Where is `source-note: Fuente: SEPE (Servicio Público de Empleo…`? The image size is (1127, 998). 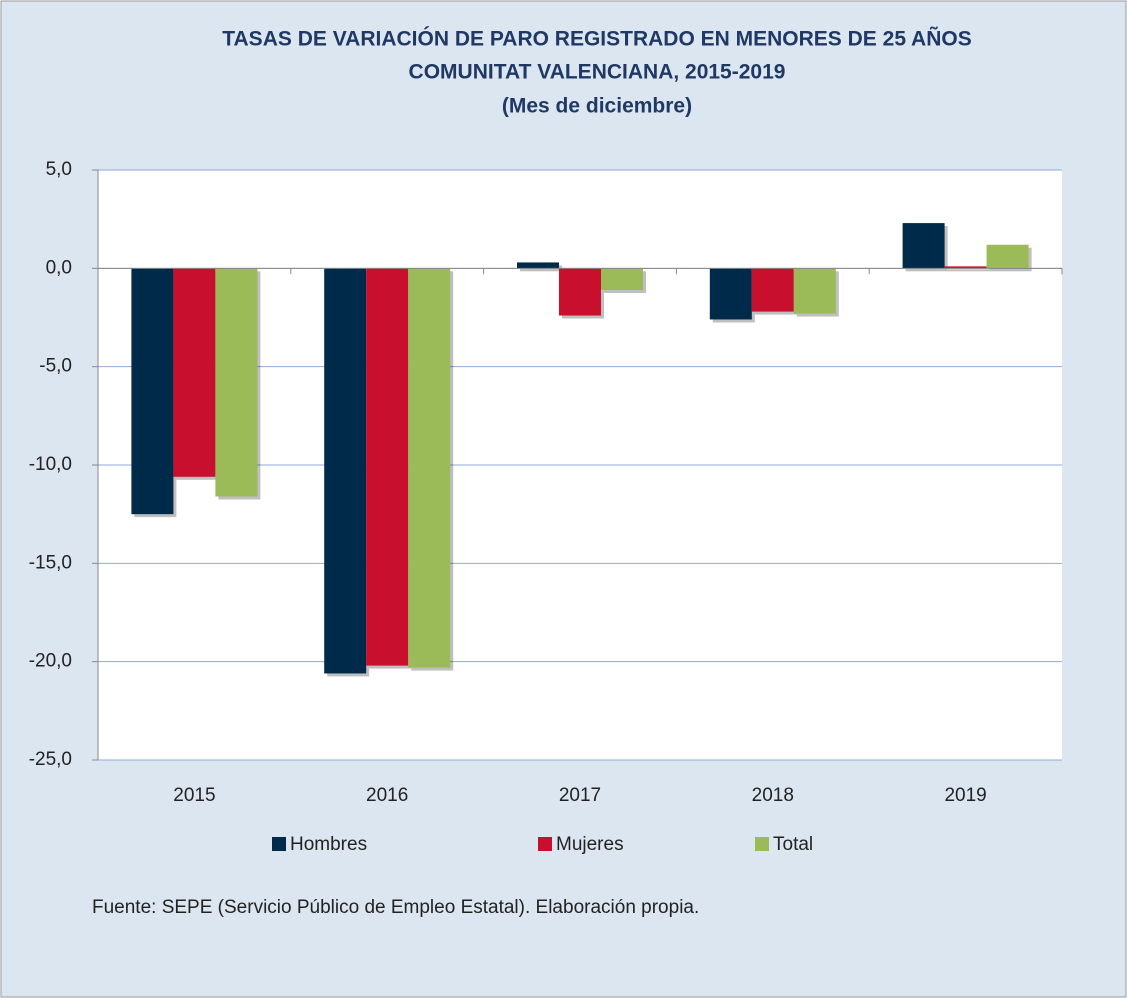 source-note: Fuente: SEPE (Servicio Público de Empleo… is located at coordinates (395, 907).